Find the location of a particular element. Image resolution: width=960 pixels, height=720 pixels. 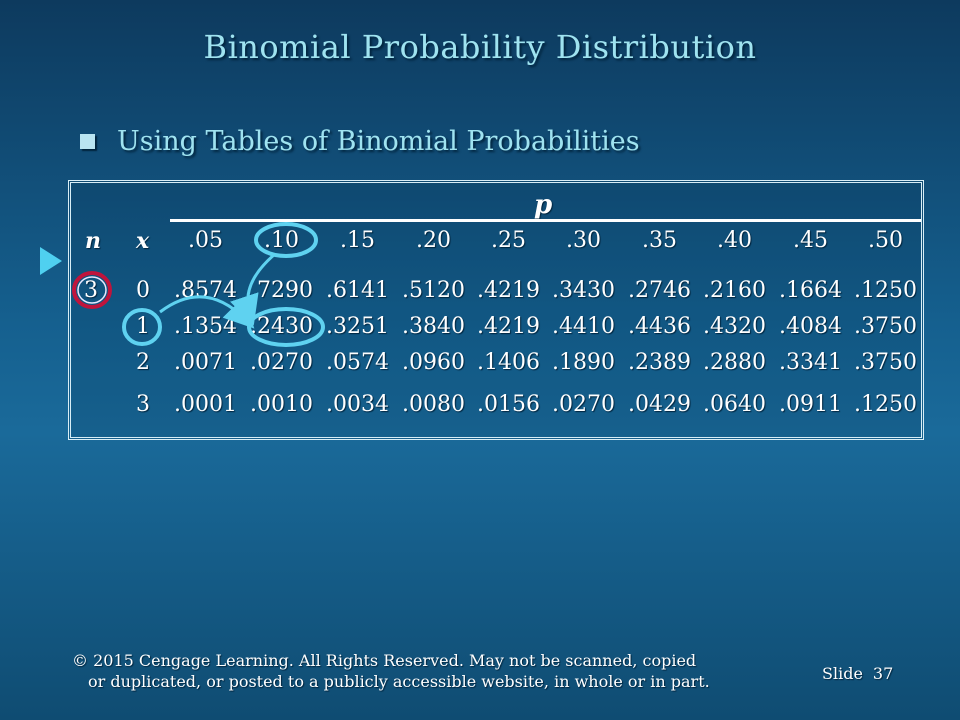

slide-title: Binomial Probability Distribution is located at coordinates (480, 47).